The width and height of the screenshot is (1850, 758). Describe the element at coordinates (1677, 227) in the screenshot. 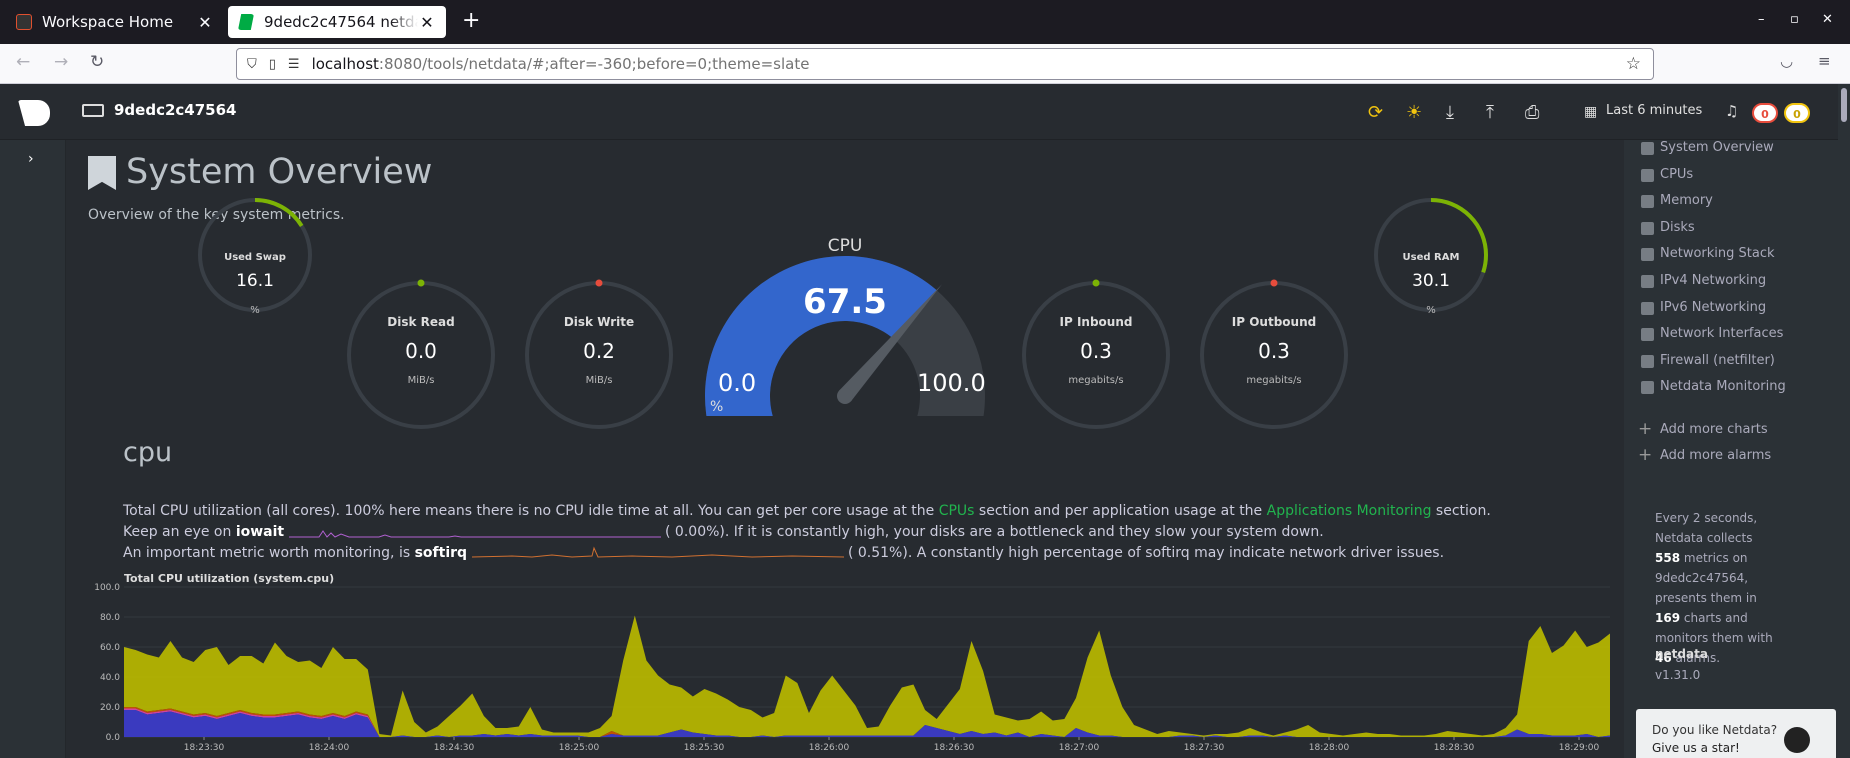

I see `nav-item: Disks` at that location.